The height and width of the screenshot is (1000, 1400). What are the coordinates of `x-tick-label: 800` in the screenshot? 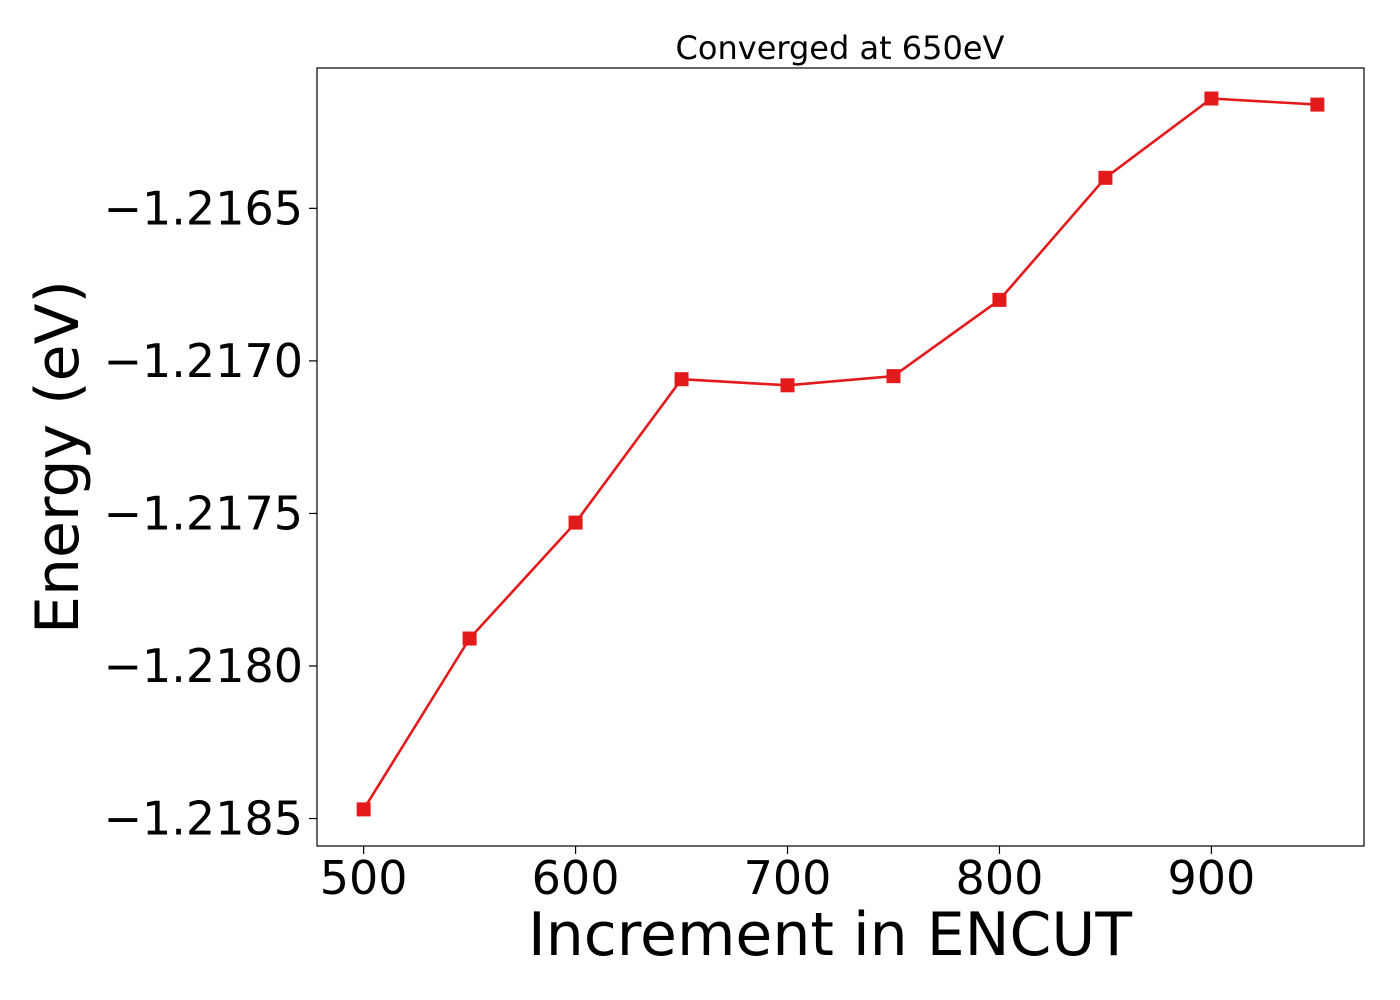 It's located at (1000, 878).